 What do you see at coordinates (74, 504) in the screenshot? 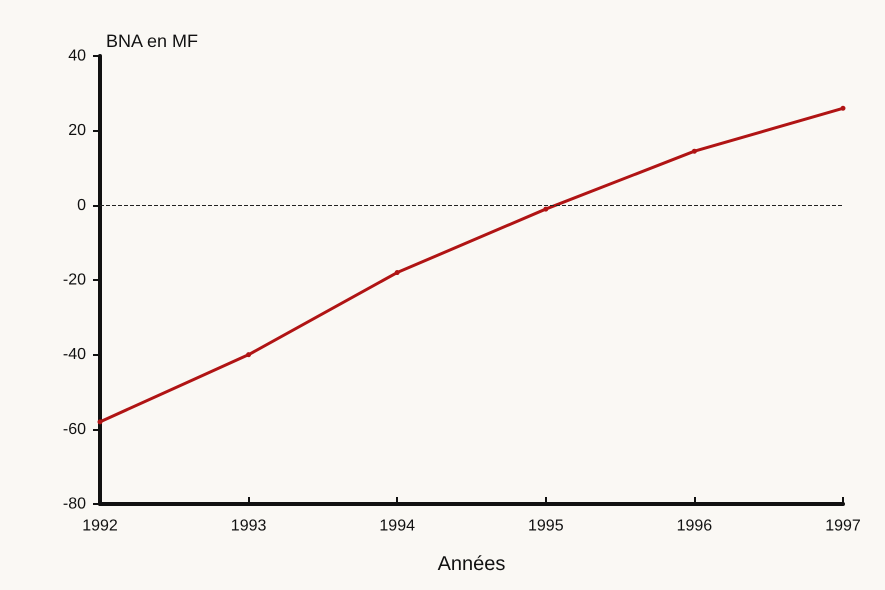
I see `y-tick-label: -80` at bounding box center [74, 504].